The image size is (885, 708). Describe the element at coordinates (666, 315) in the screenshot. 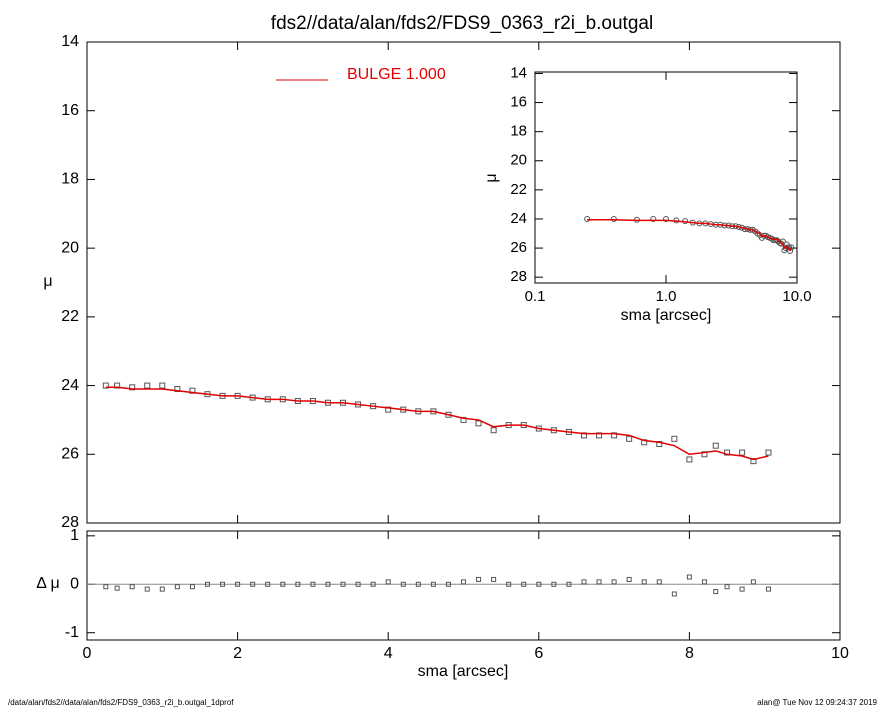

I see `x-axis-label: sma [arcsec]` at that location.